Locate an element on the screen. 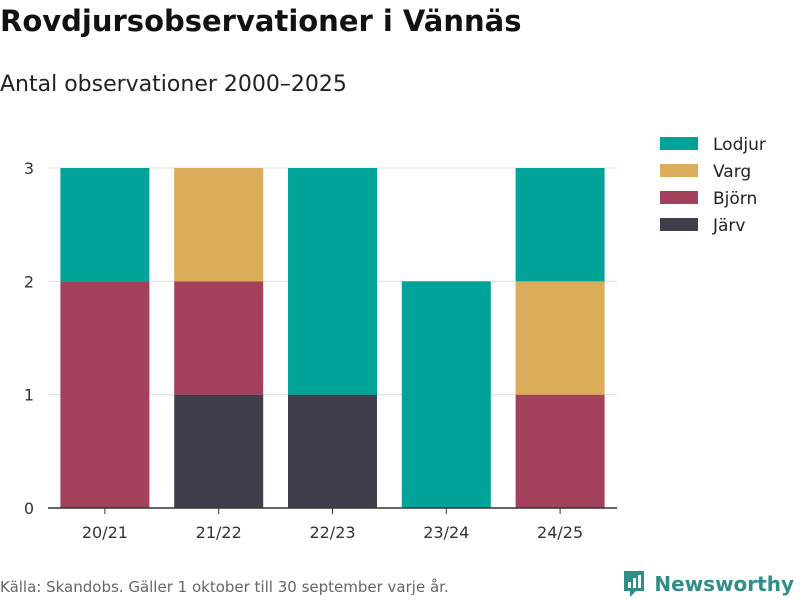 This screenshot has height=600, width=800. y-tick-label: 0 is located at coordinates (29, 508).